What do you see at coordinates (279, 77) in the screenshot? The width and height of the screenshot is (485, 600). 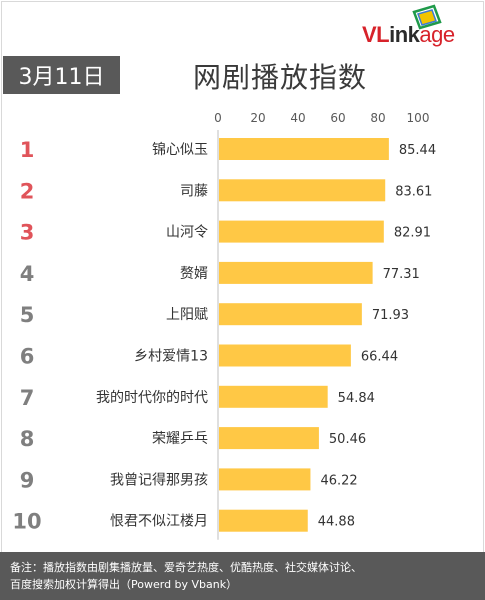 I see `chart-title: 网剧播放指数` at bounding box center [279, 77].